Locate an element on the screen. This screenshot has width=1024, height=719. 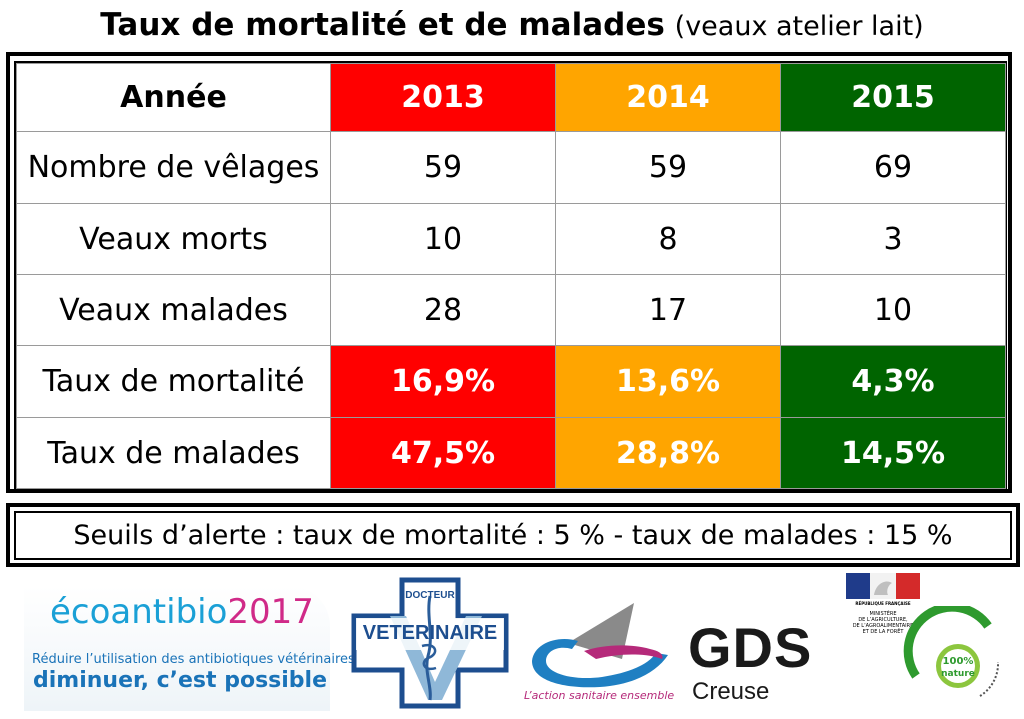
cell-taux-malades-2013: 47,5% is located at coordinates (443, 453).